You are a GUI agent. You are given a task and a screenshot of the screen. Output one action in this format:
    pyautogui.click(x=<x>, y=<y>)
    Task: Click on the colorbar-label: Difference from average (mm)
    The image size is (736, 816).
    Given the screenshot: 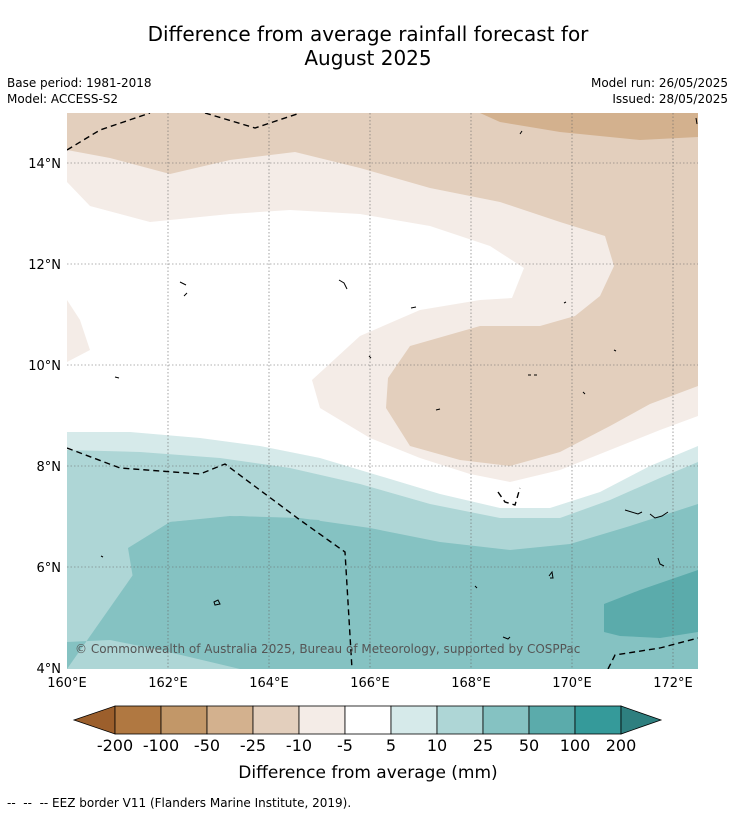 What is the action you would take?
    pyautogui.click(x=367, y=773)
    